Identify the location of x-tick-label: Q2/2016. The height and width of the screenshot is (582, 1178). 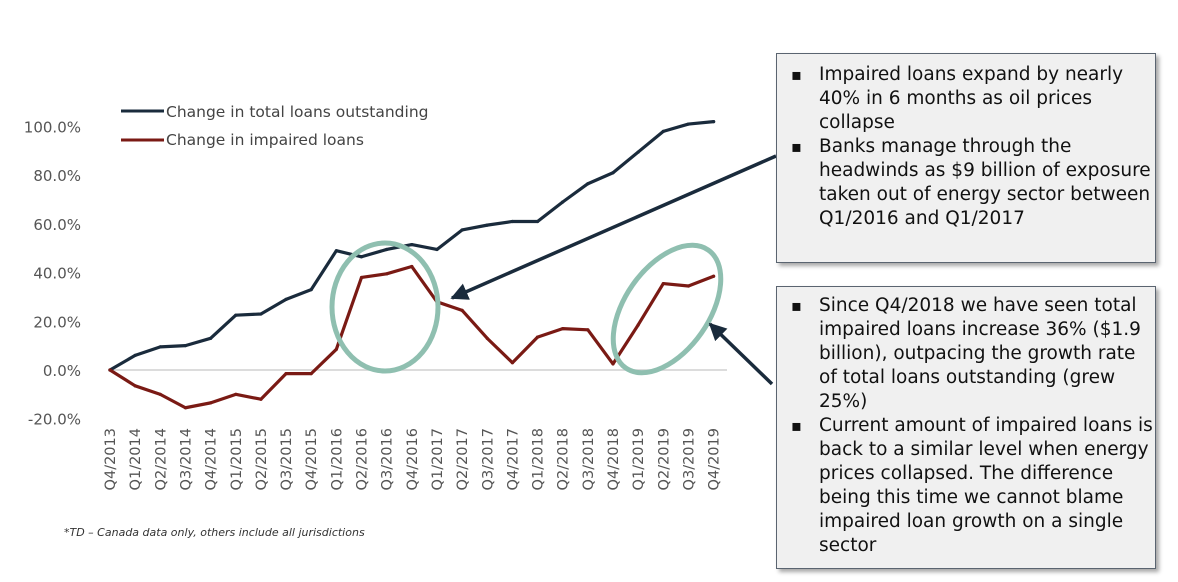
(363, 459).